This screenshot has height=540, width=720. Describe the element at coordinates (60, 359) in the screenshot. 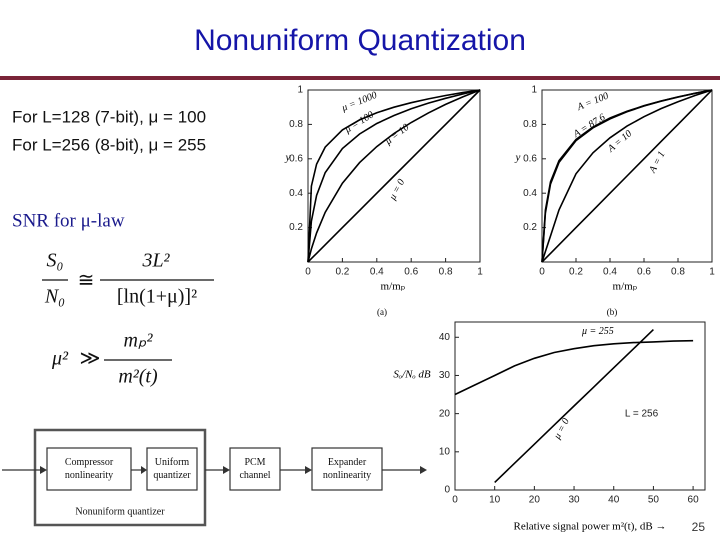

I see `eq-term: μ²` at that location.